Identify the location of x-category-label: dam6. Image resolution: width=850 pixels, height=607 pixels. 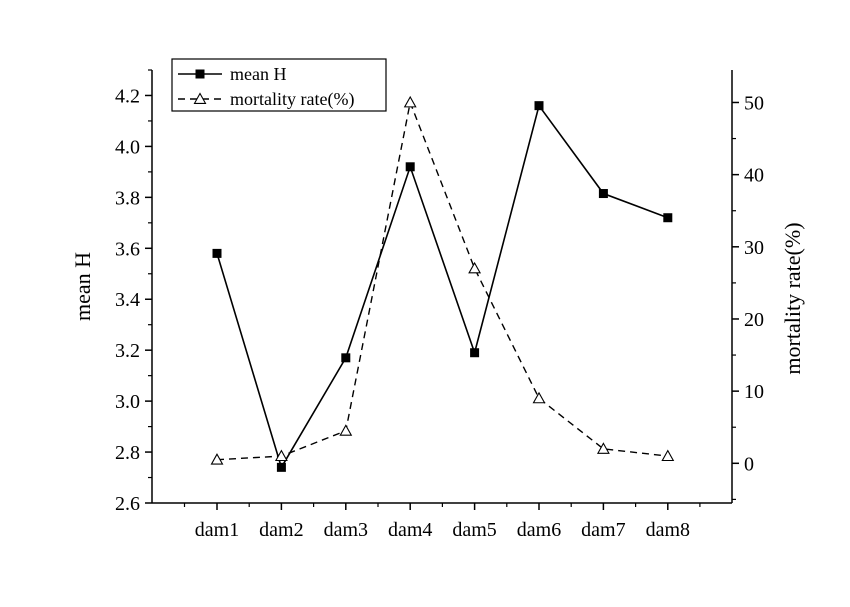
(539, 530).